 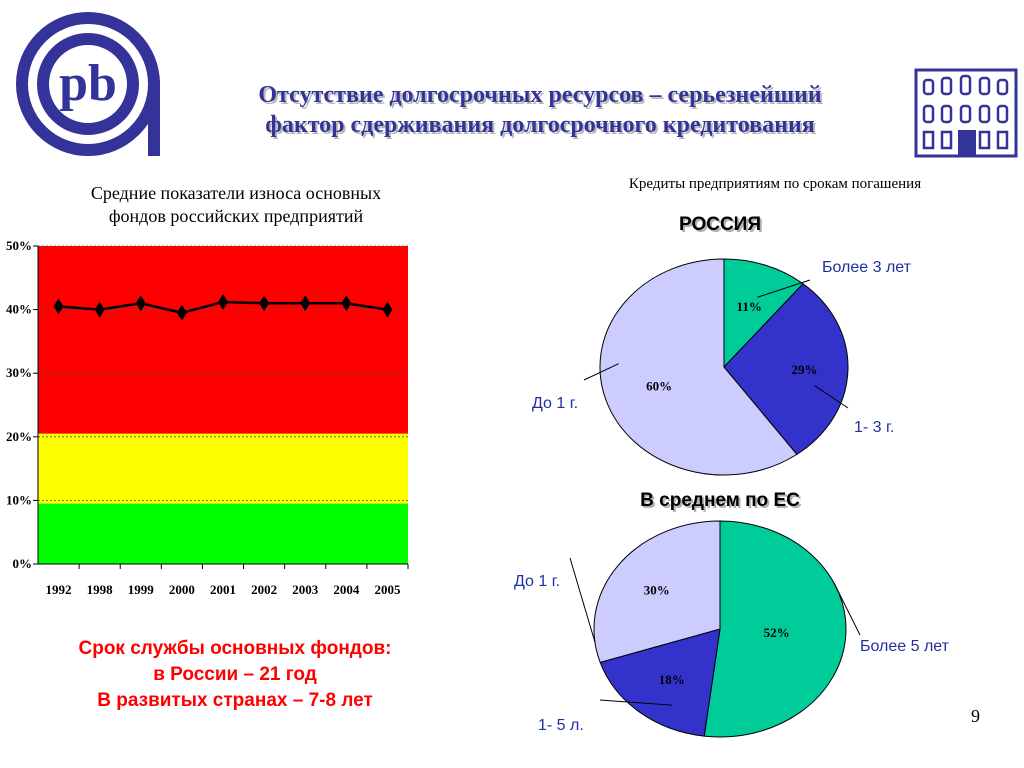 I want to click on logo-text: pb, so click(x=88, y=83).